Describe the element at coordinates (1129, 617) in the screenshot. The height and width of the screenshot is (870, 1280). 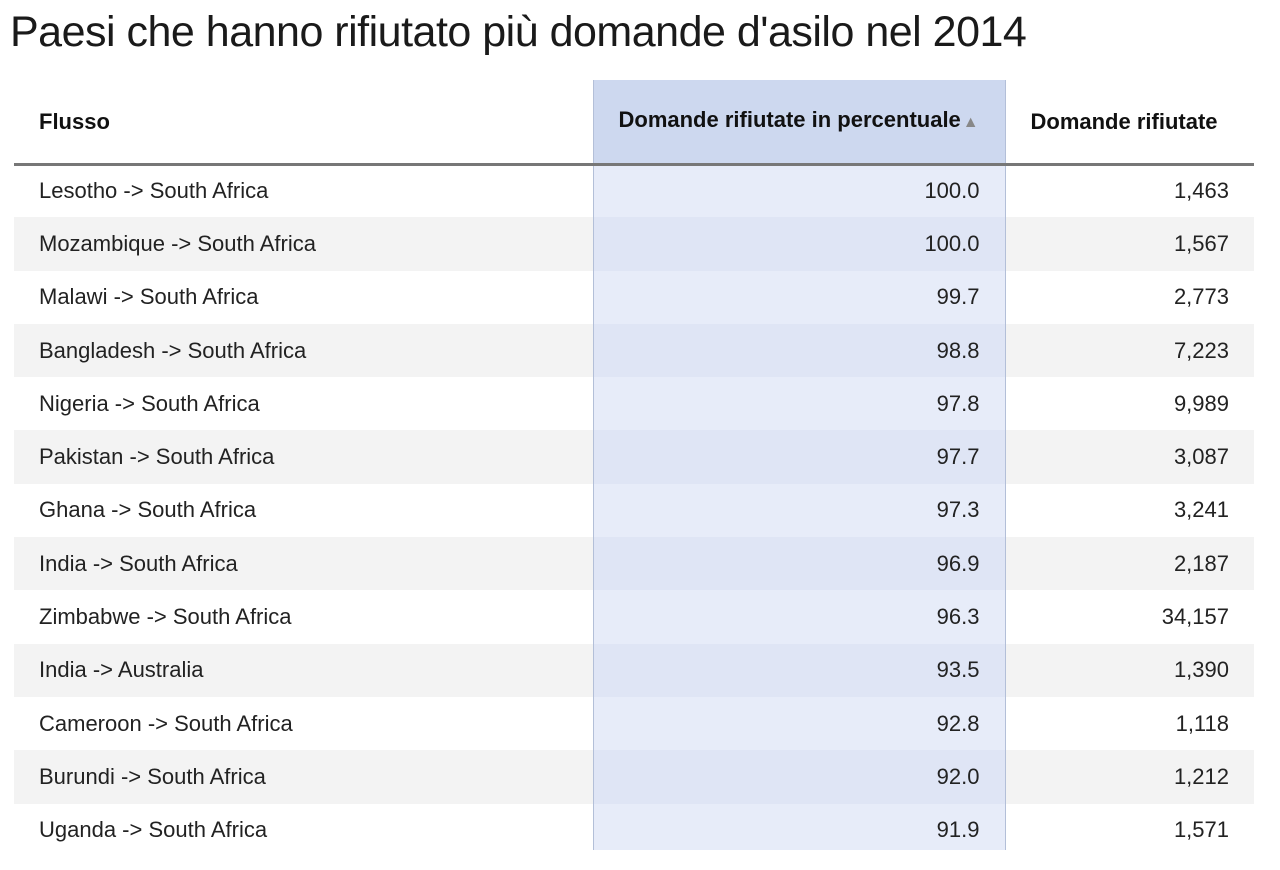
I see `cell-rejected-count: 34,157` at that location.